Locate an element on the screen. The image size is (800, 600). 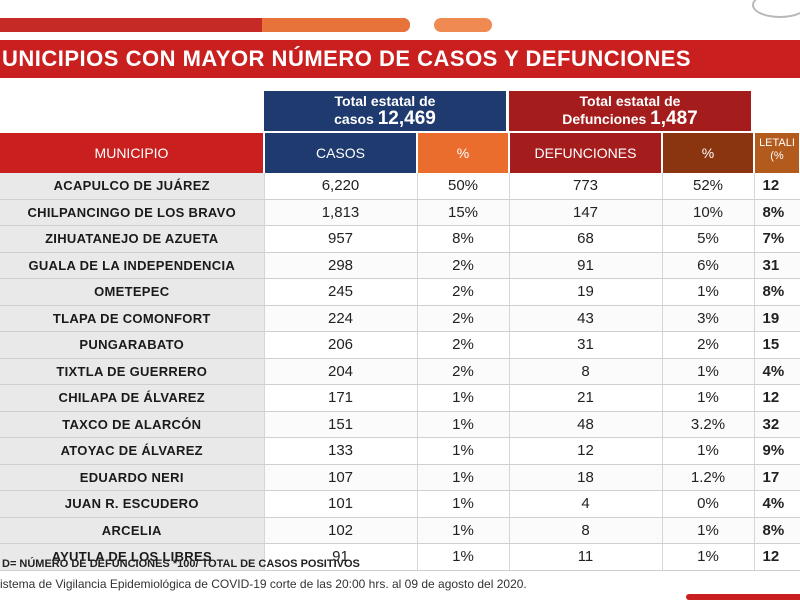
cell-pct-defunciones: 3.2% is located at coordinates (708, 424).